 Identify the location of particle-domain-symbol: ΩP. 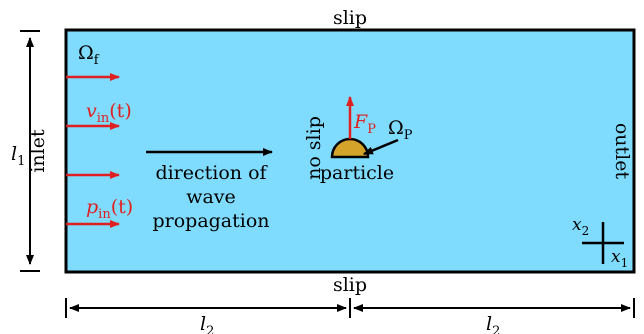
(400, 130).